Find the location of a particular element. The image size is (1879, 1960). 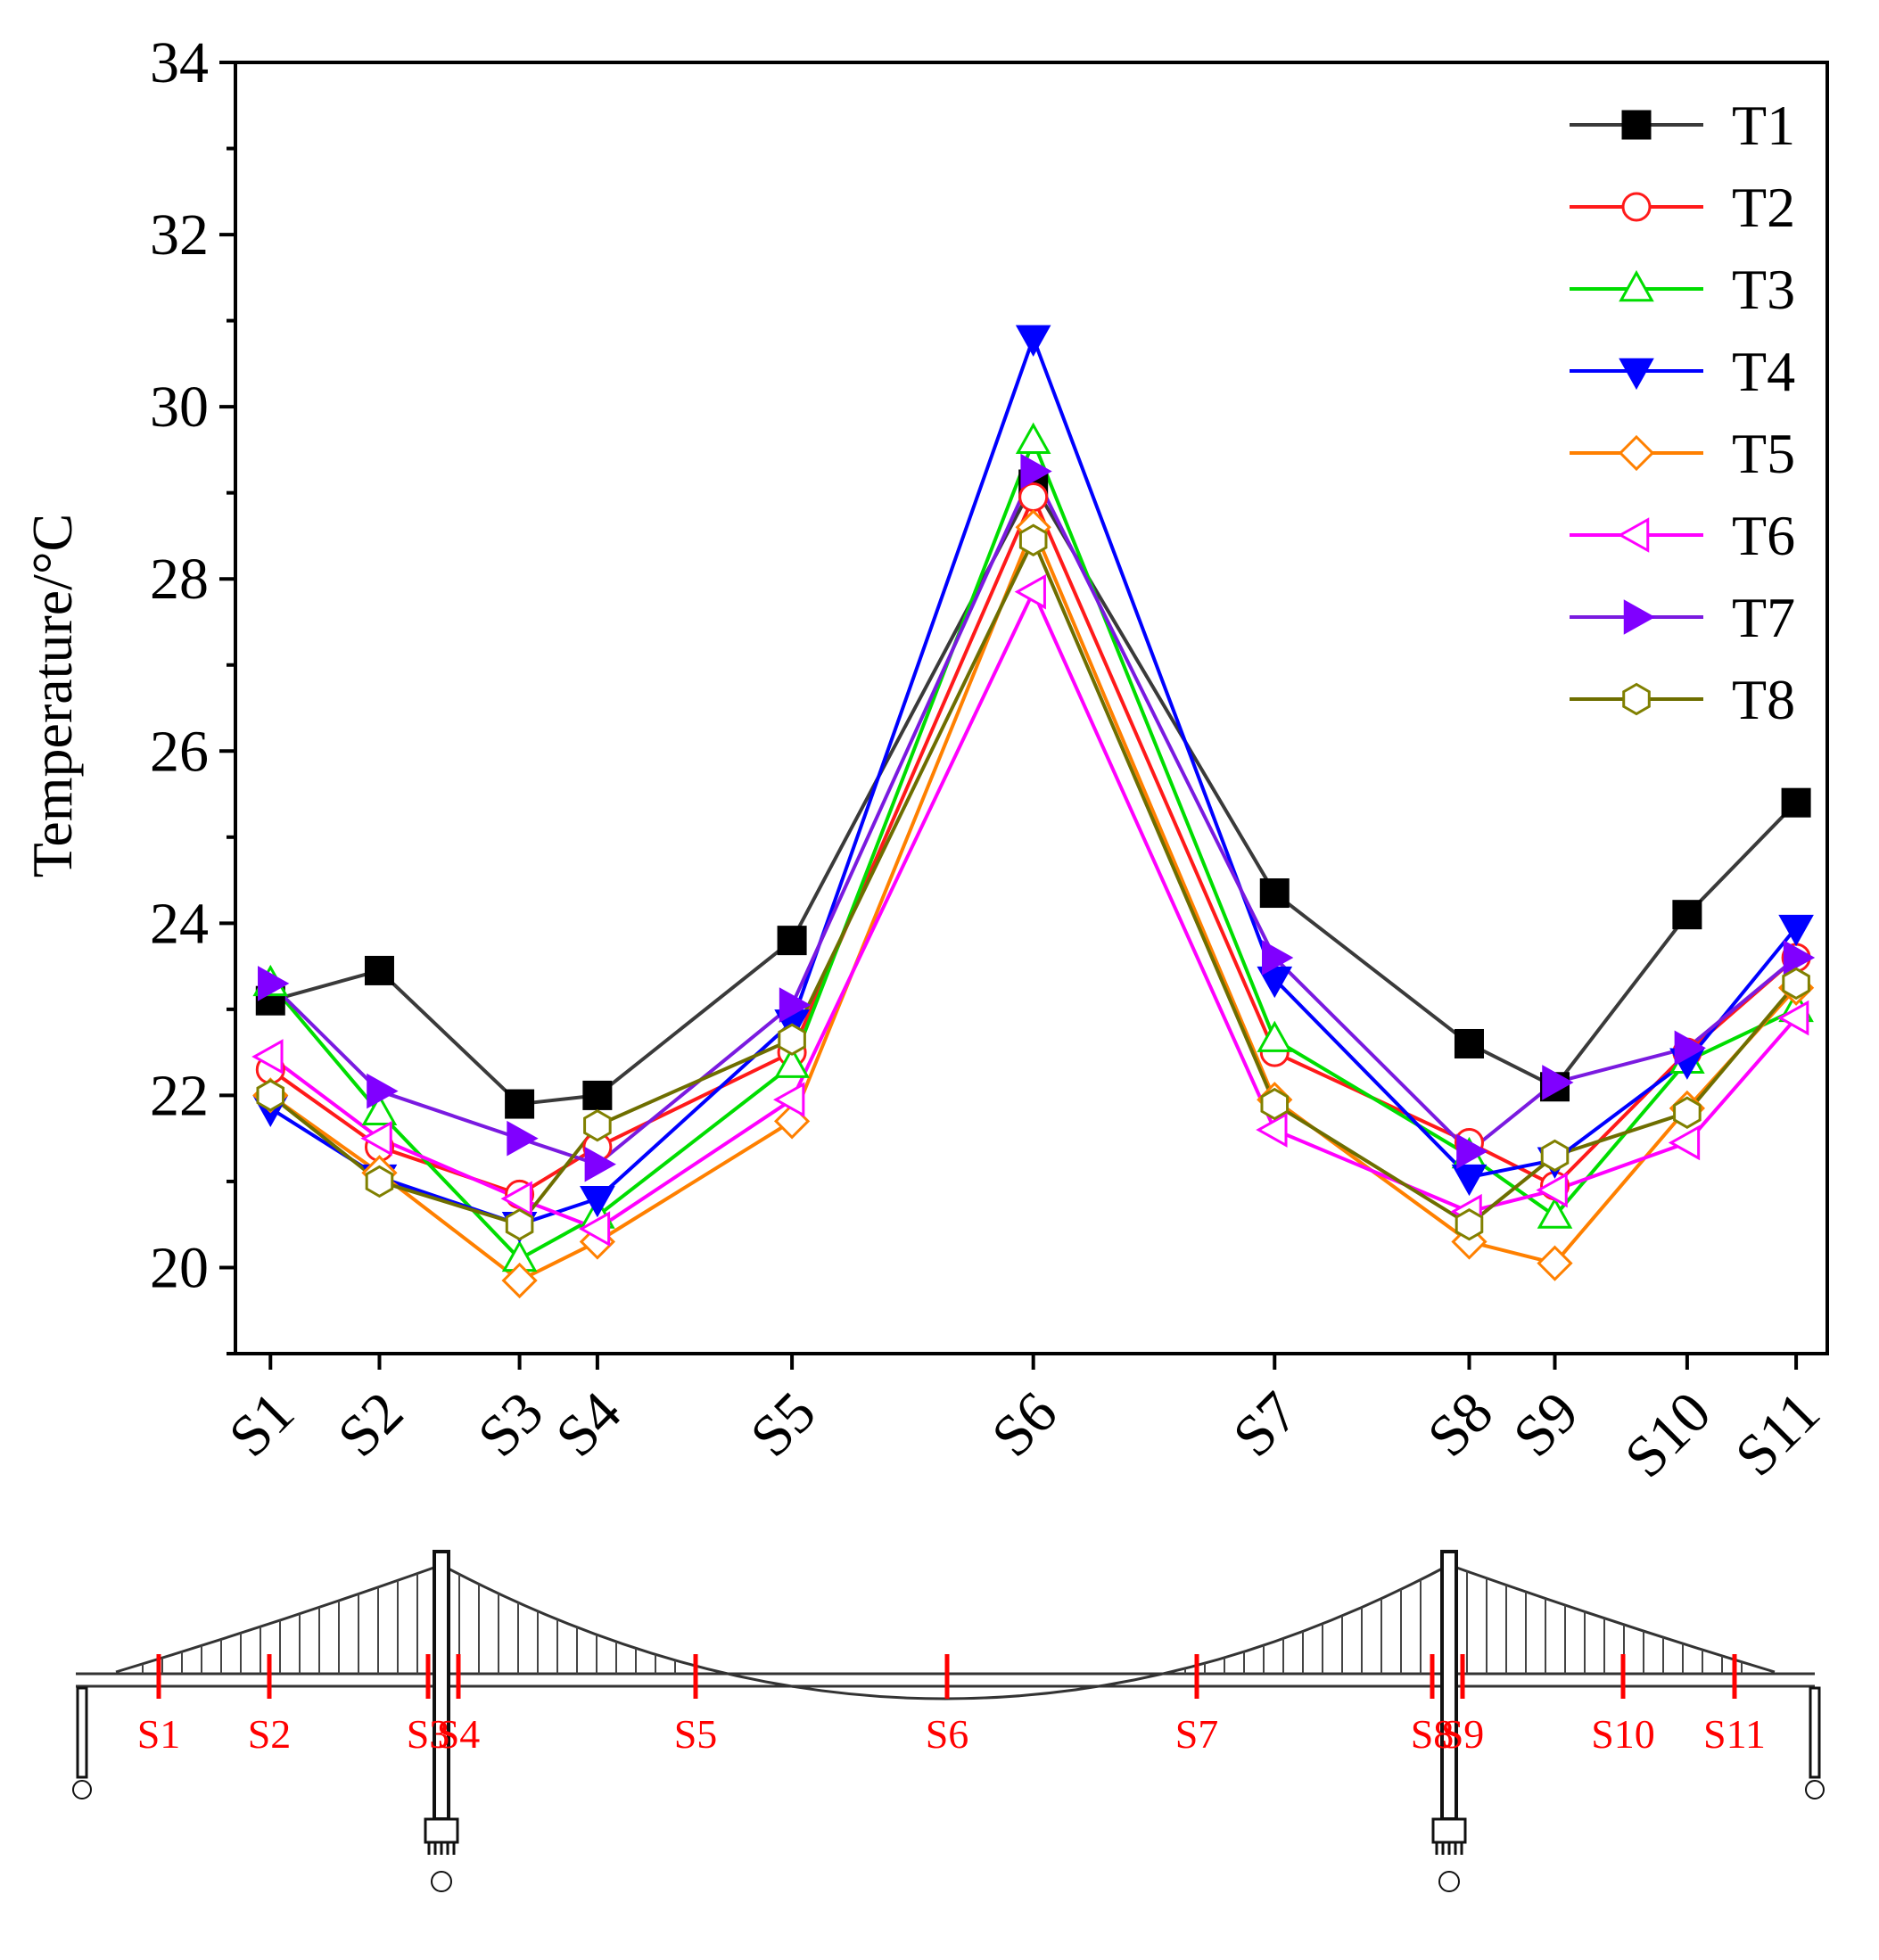

section-label: S9 is located at coordinates (1463, 1734).